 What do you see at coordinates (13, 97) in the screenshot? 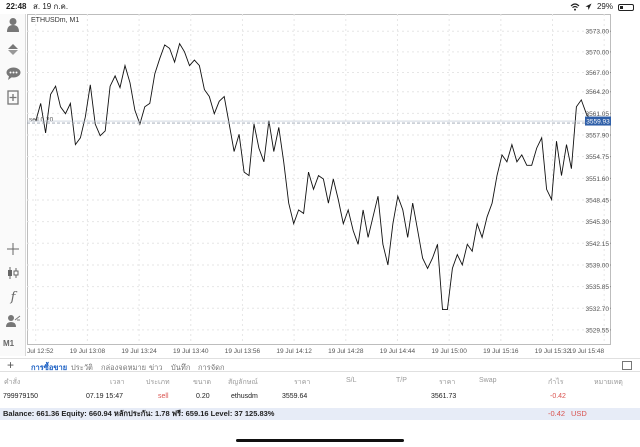
I see `new-document-icon` at bounding box center [13, 97].